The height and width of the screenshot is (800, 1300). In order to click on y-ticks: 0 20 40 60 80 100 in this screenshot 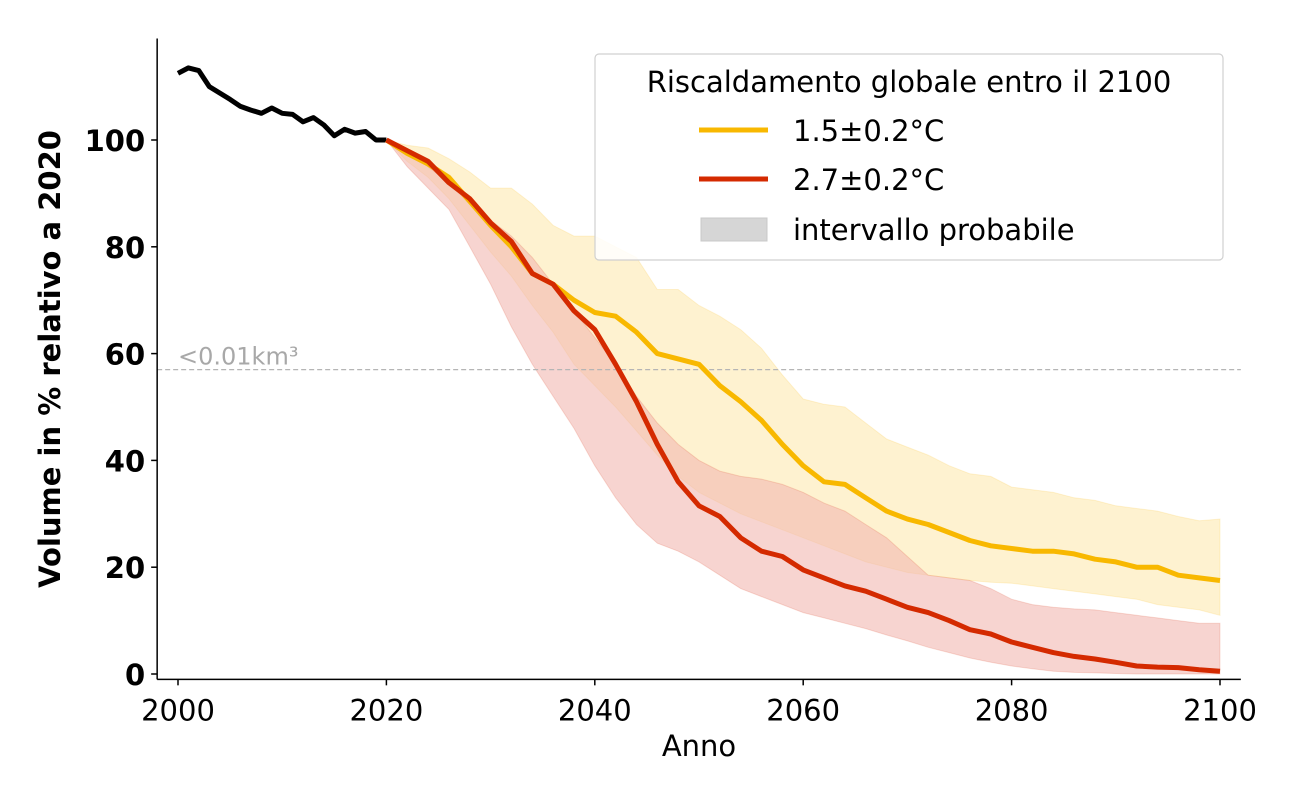, I will do `click(121, 408)`.